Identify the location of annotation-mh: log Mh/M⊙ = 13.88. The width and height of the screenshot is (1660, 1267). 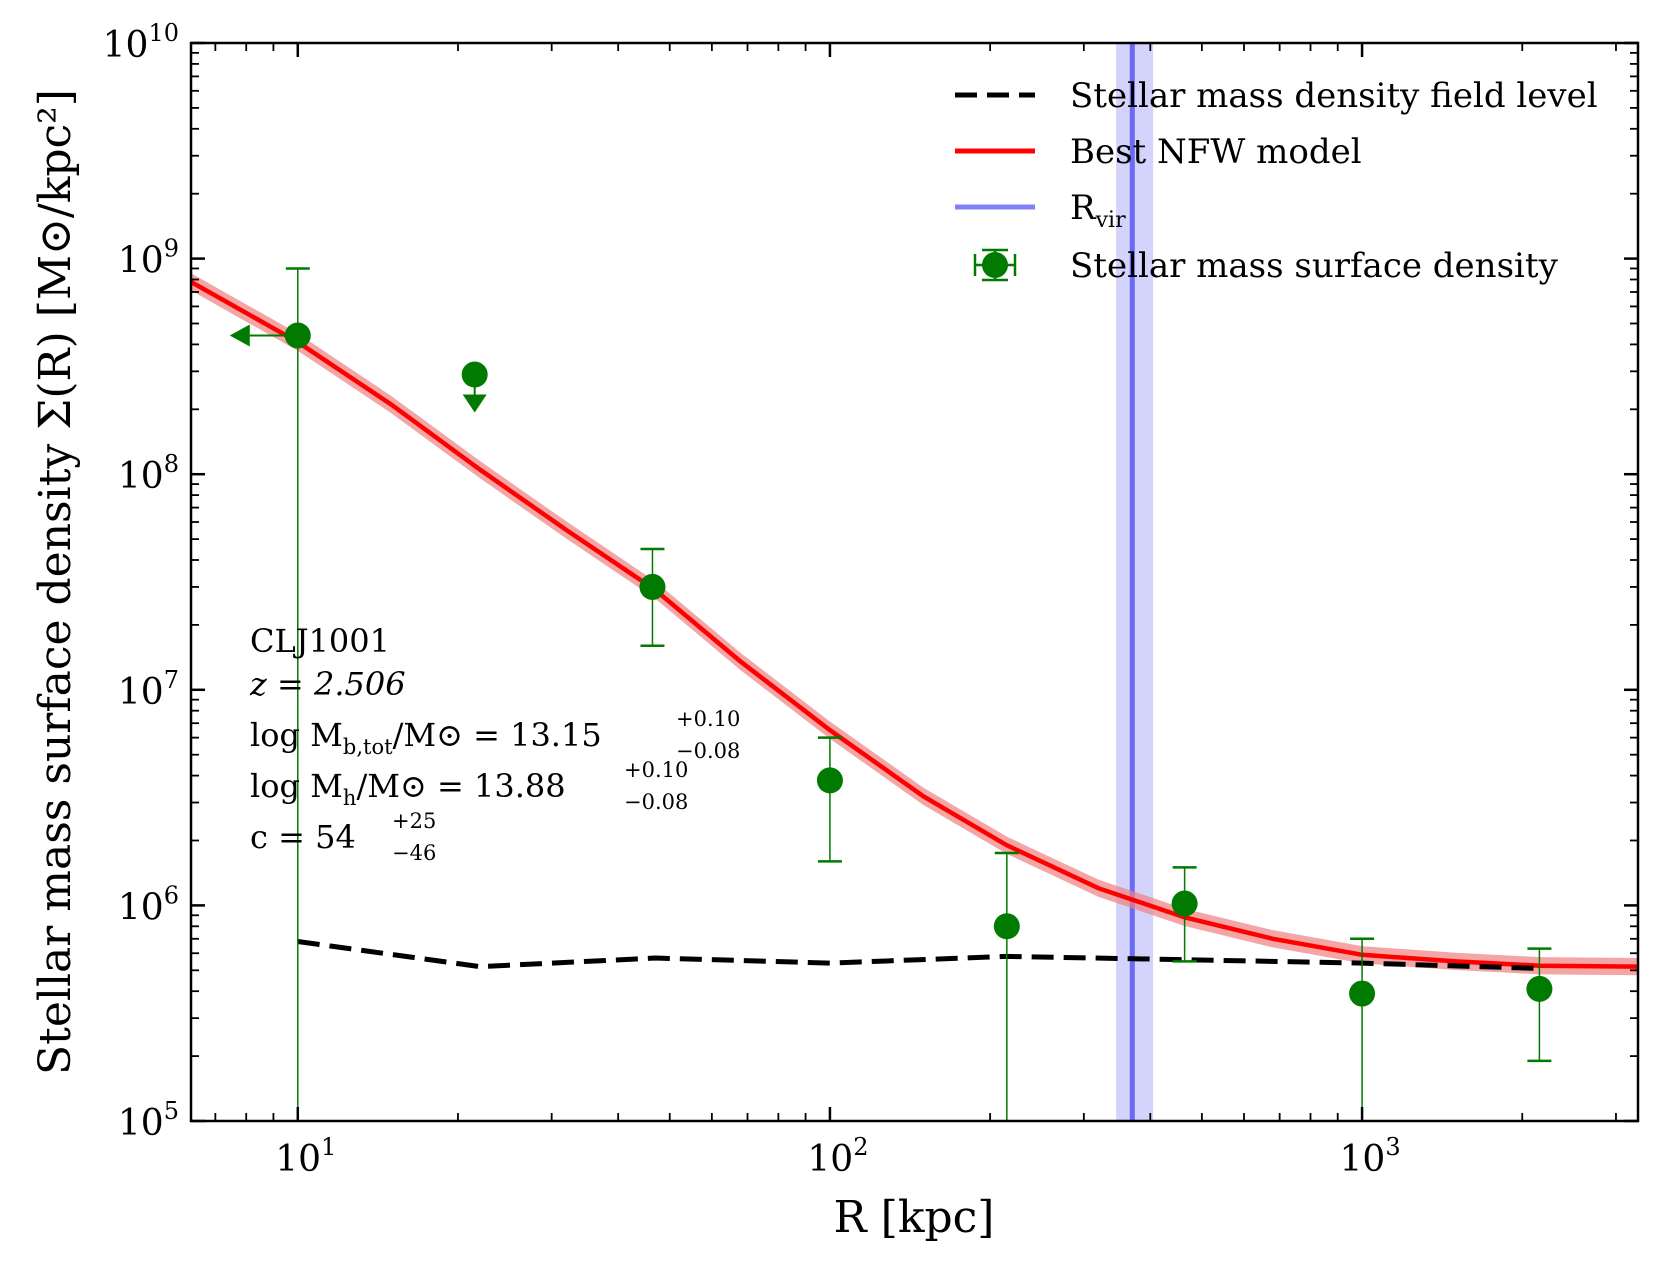
(408, 788).